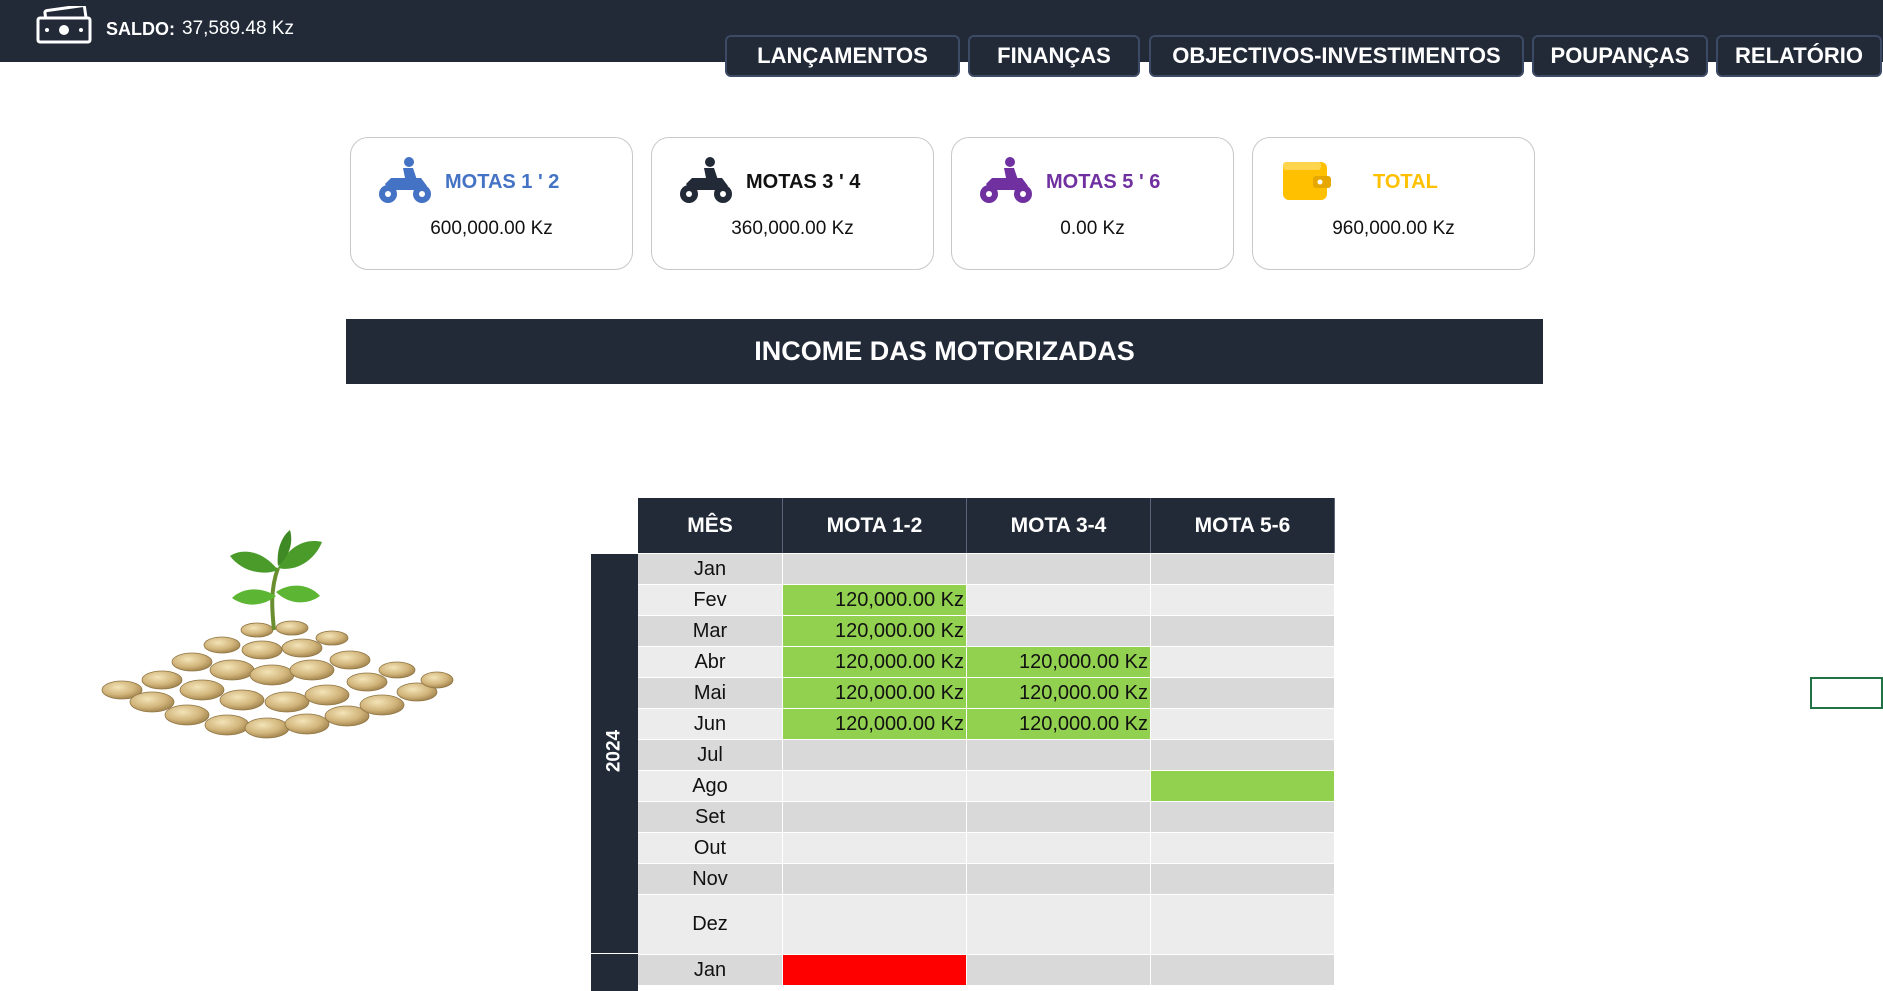  What do you see at coordinates (710, 848) in the screenshot?
I see `month-cell: Out` at bounding box center [710, 848].